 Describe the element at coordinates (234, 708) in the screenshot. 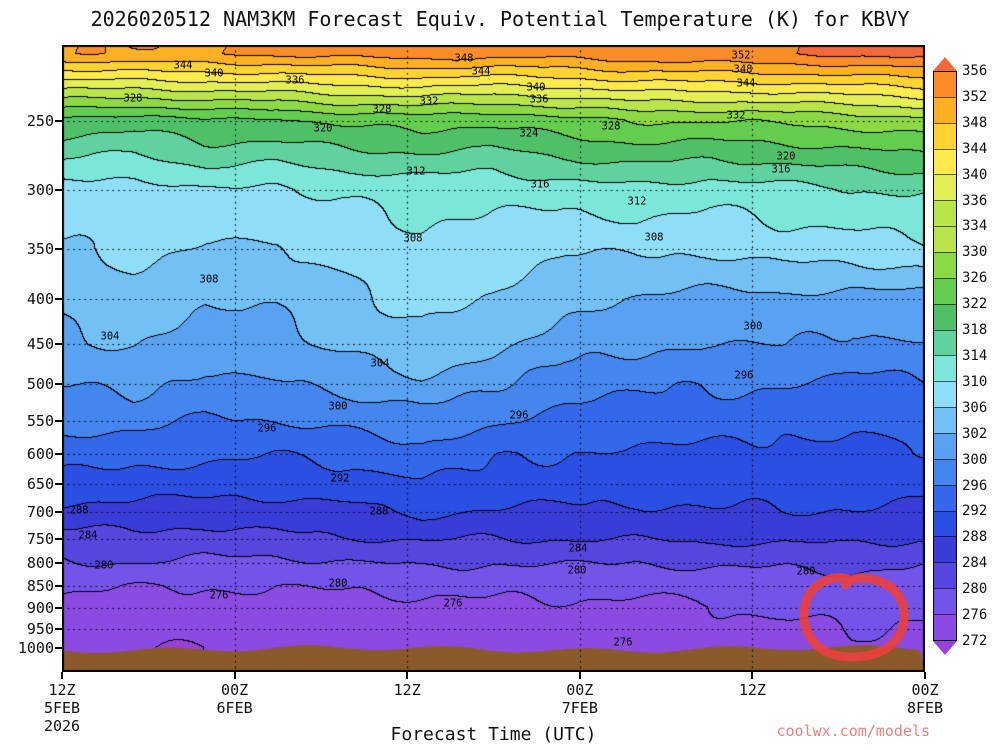

I see `x-axis-date-label: 6FEB` at that location.